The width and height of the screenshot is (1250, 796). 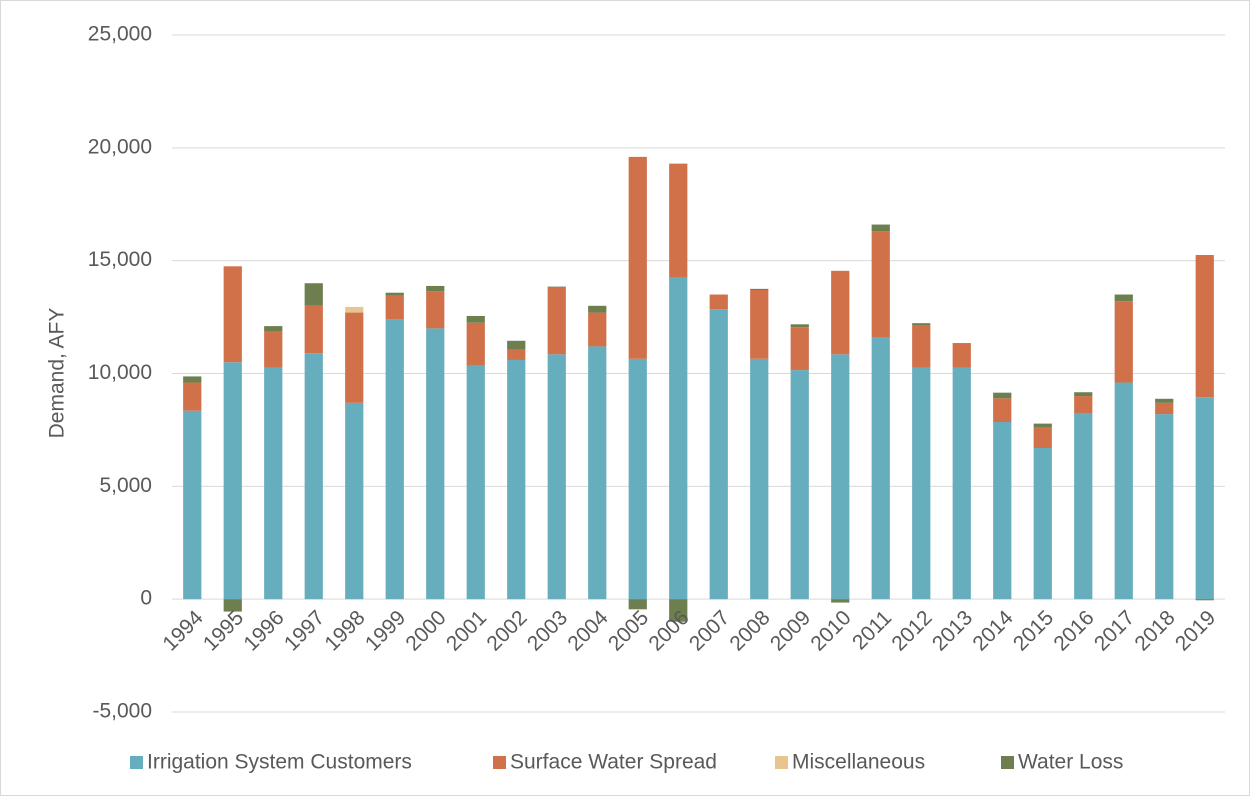 I want to click on y-tick-label: 25,000, so click(x=120, y=34).